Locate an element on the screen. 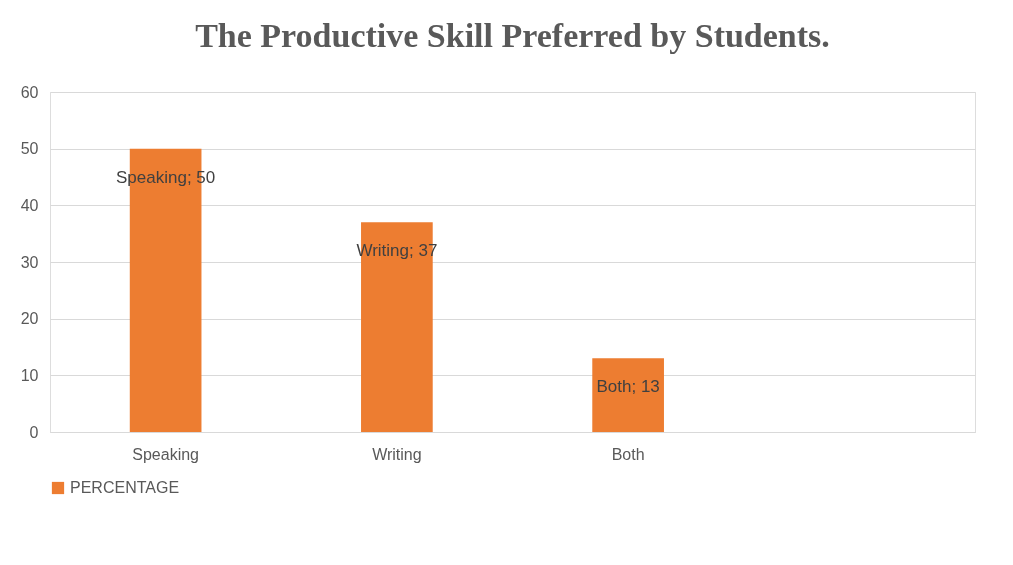  x-tick-label: Both is located at coordinates (628, 454).